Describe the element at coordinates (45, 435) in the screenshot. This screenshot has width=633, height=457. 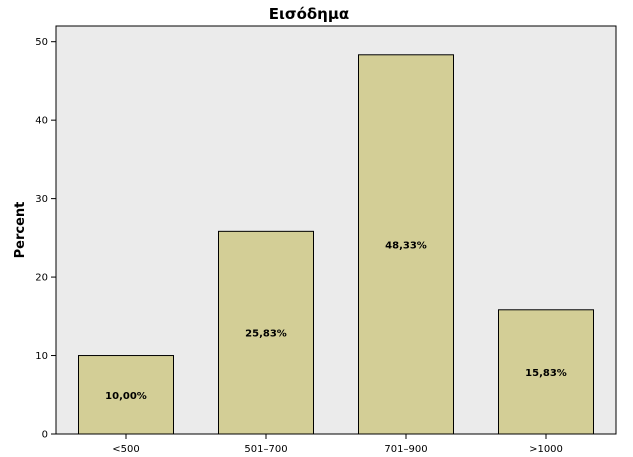
I see `y-tick-label: 0` at that location.